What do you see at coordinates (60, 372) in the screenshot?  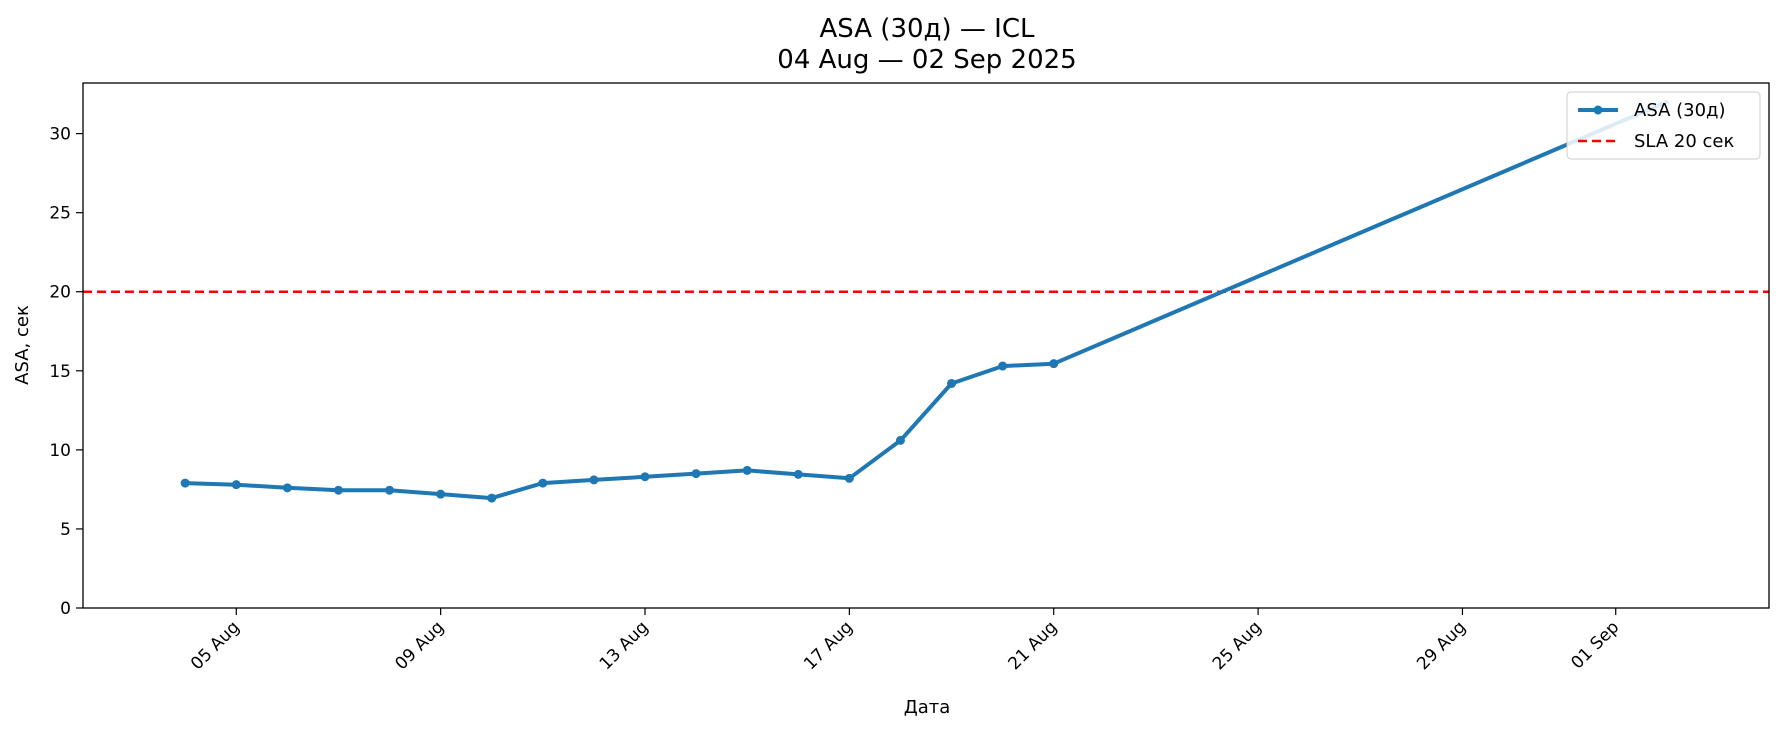 I see `y-tick-label: 15` at bounding box center [60, 372].